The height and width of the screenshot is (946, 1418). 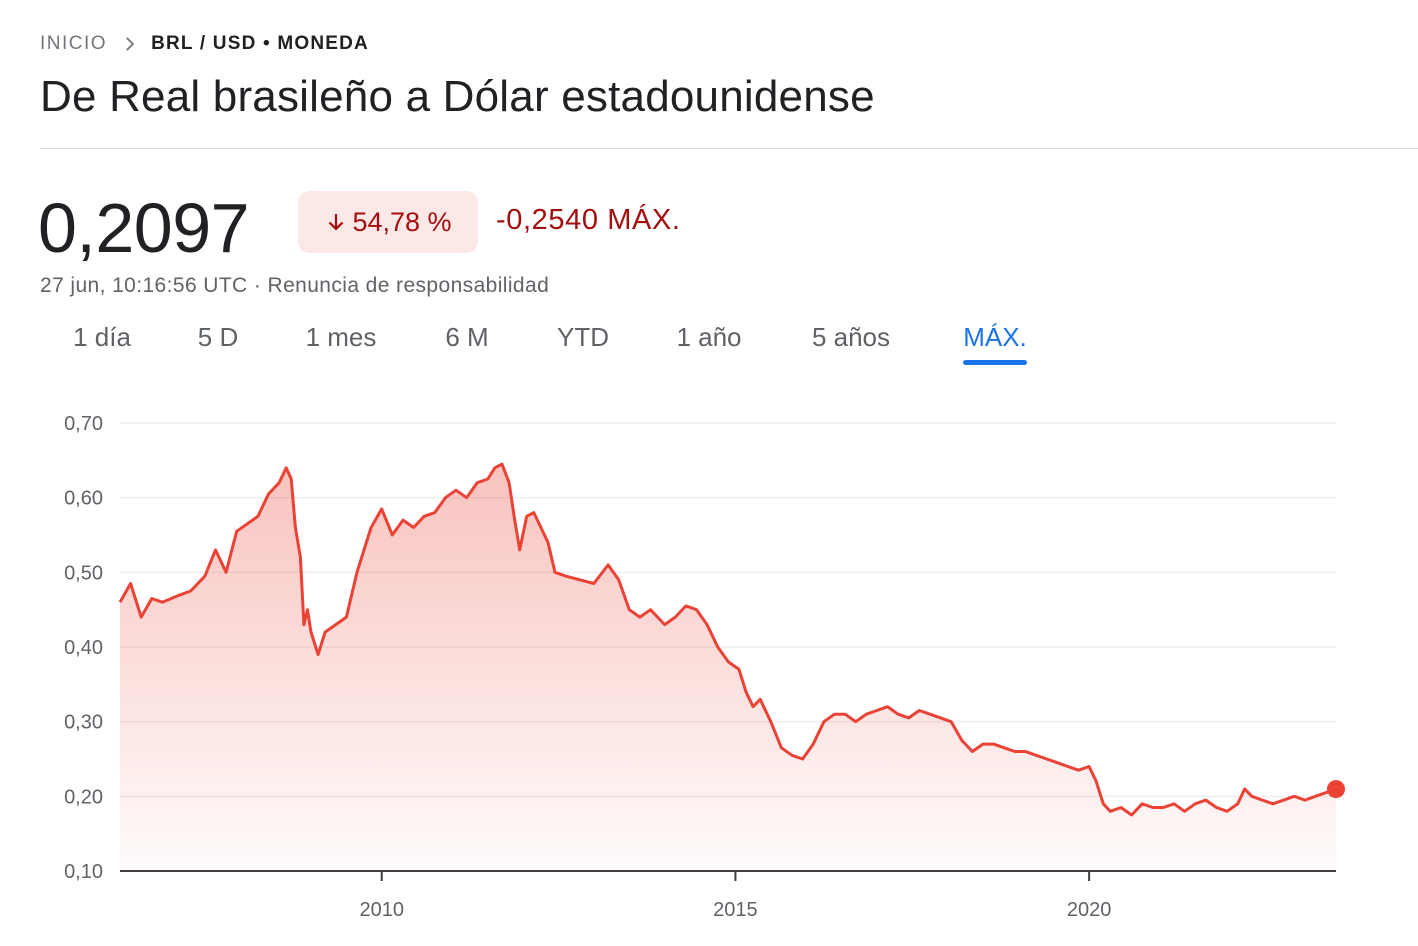 What do you see at coordinates (995, 337) in the screenshot?
I see `tab-max: MÁX.` at bounding box center [995, 337].